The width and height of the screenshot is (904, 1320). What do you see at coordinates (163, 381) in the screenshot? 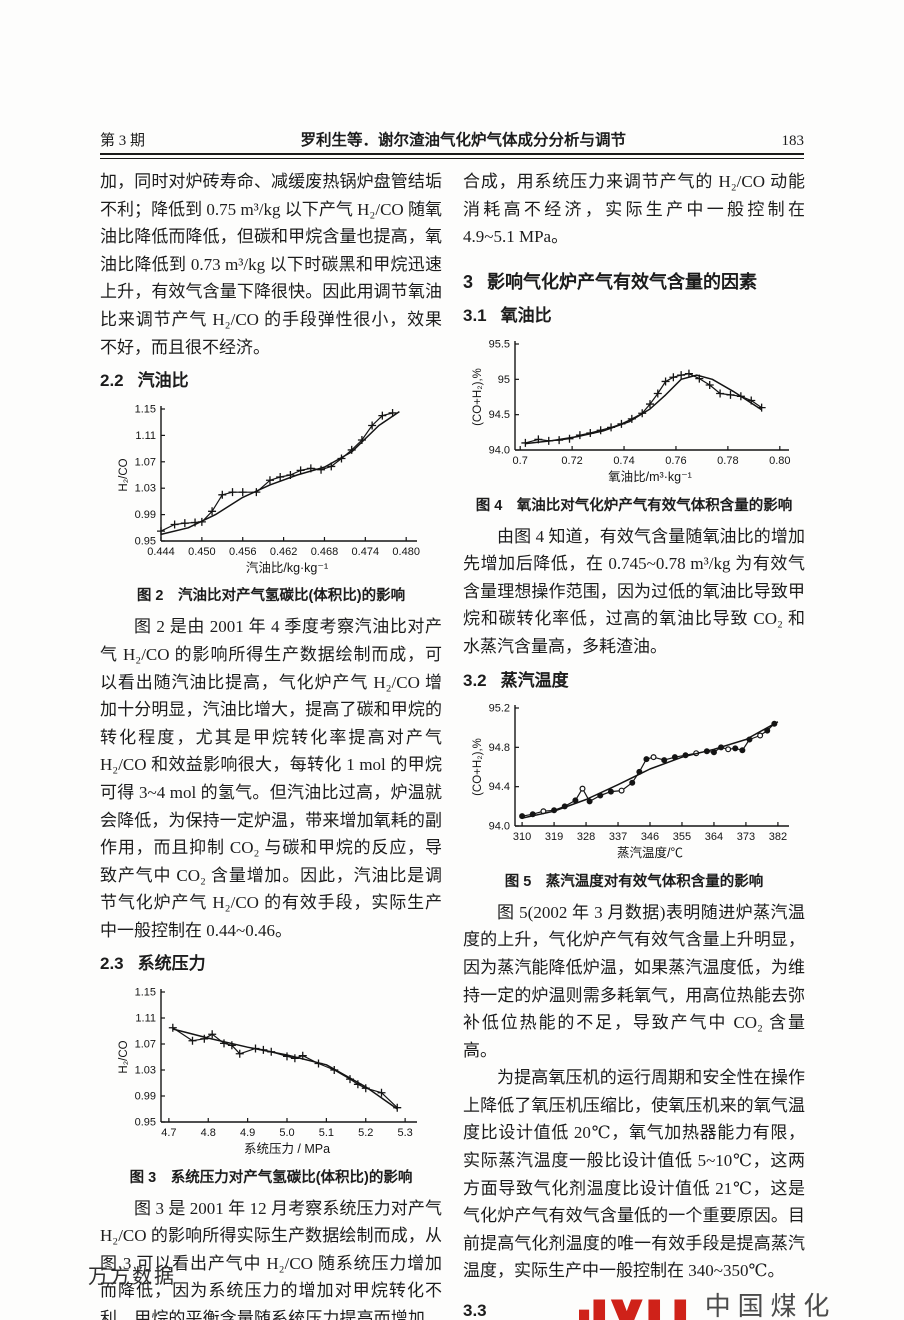
I see `section-title: 汽油比` at bounding box center [163, 381].